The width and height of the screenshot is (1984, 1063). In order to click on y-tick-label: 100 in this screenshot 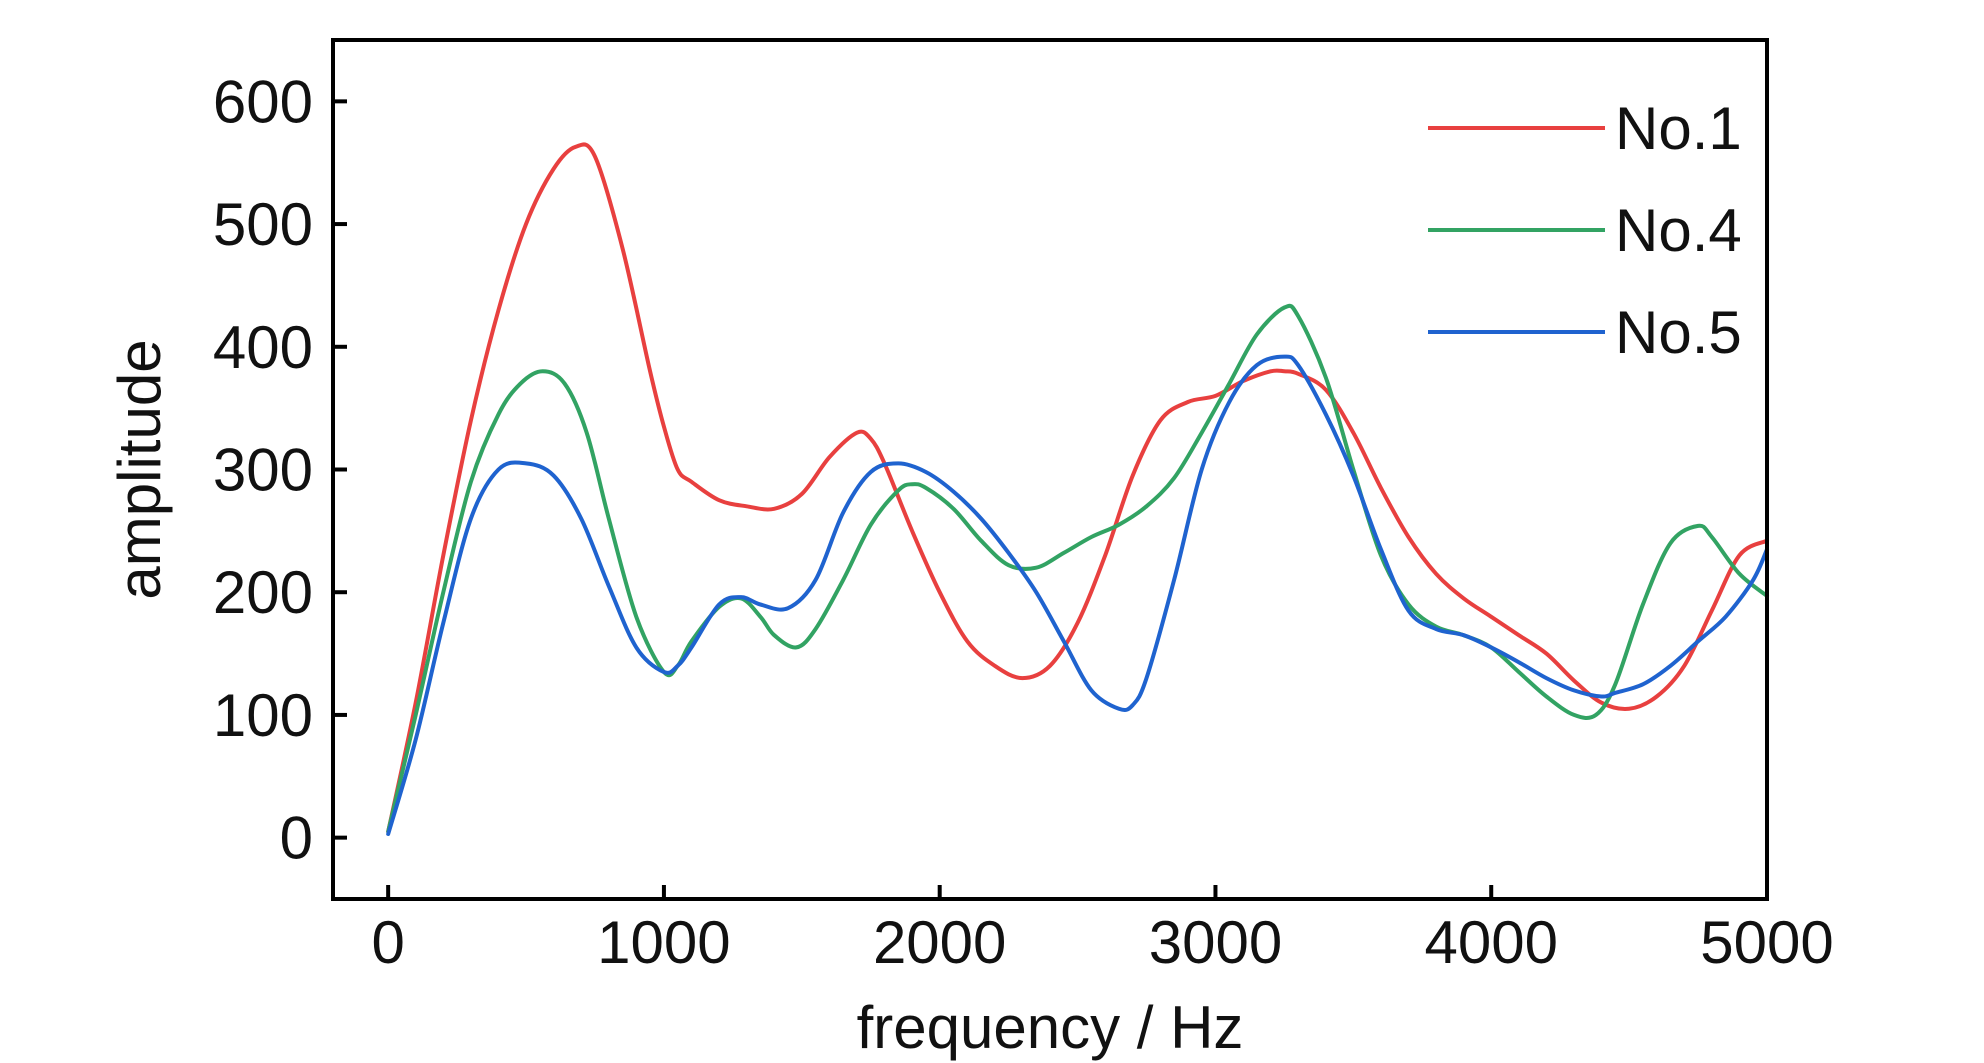, I will do `click(263, 715)`.